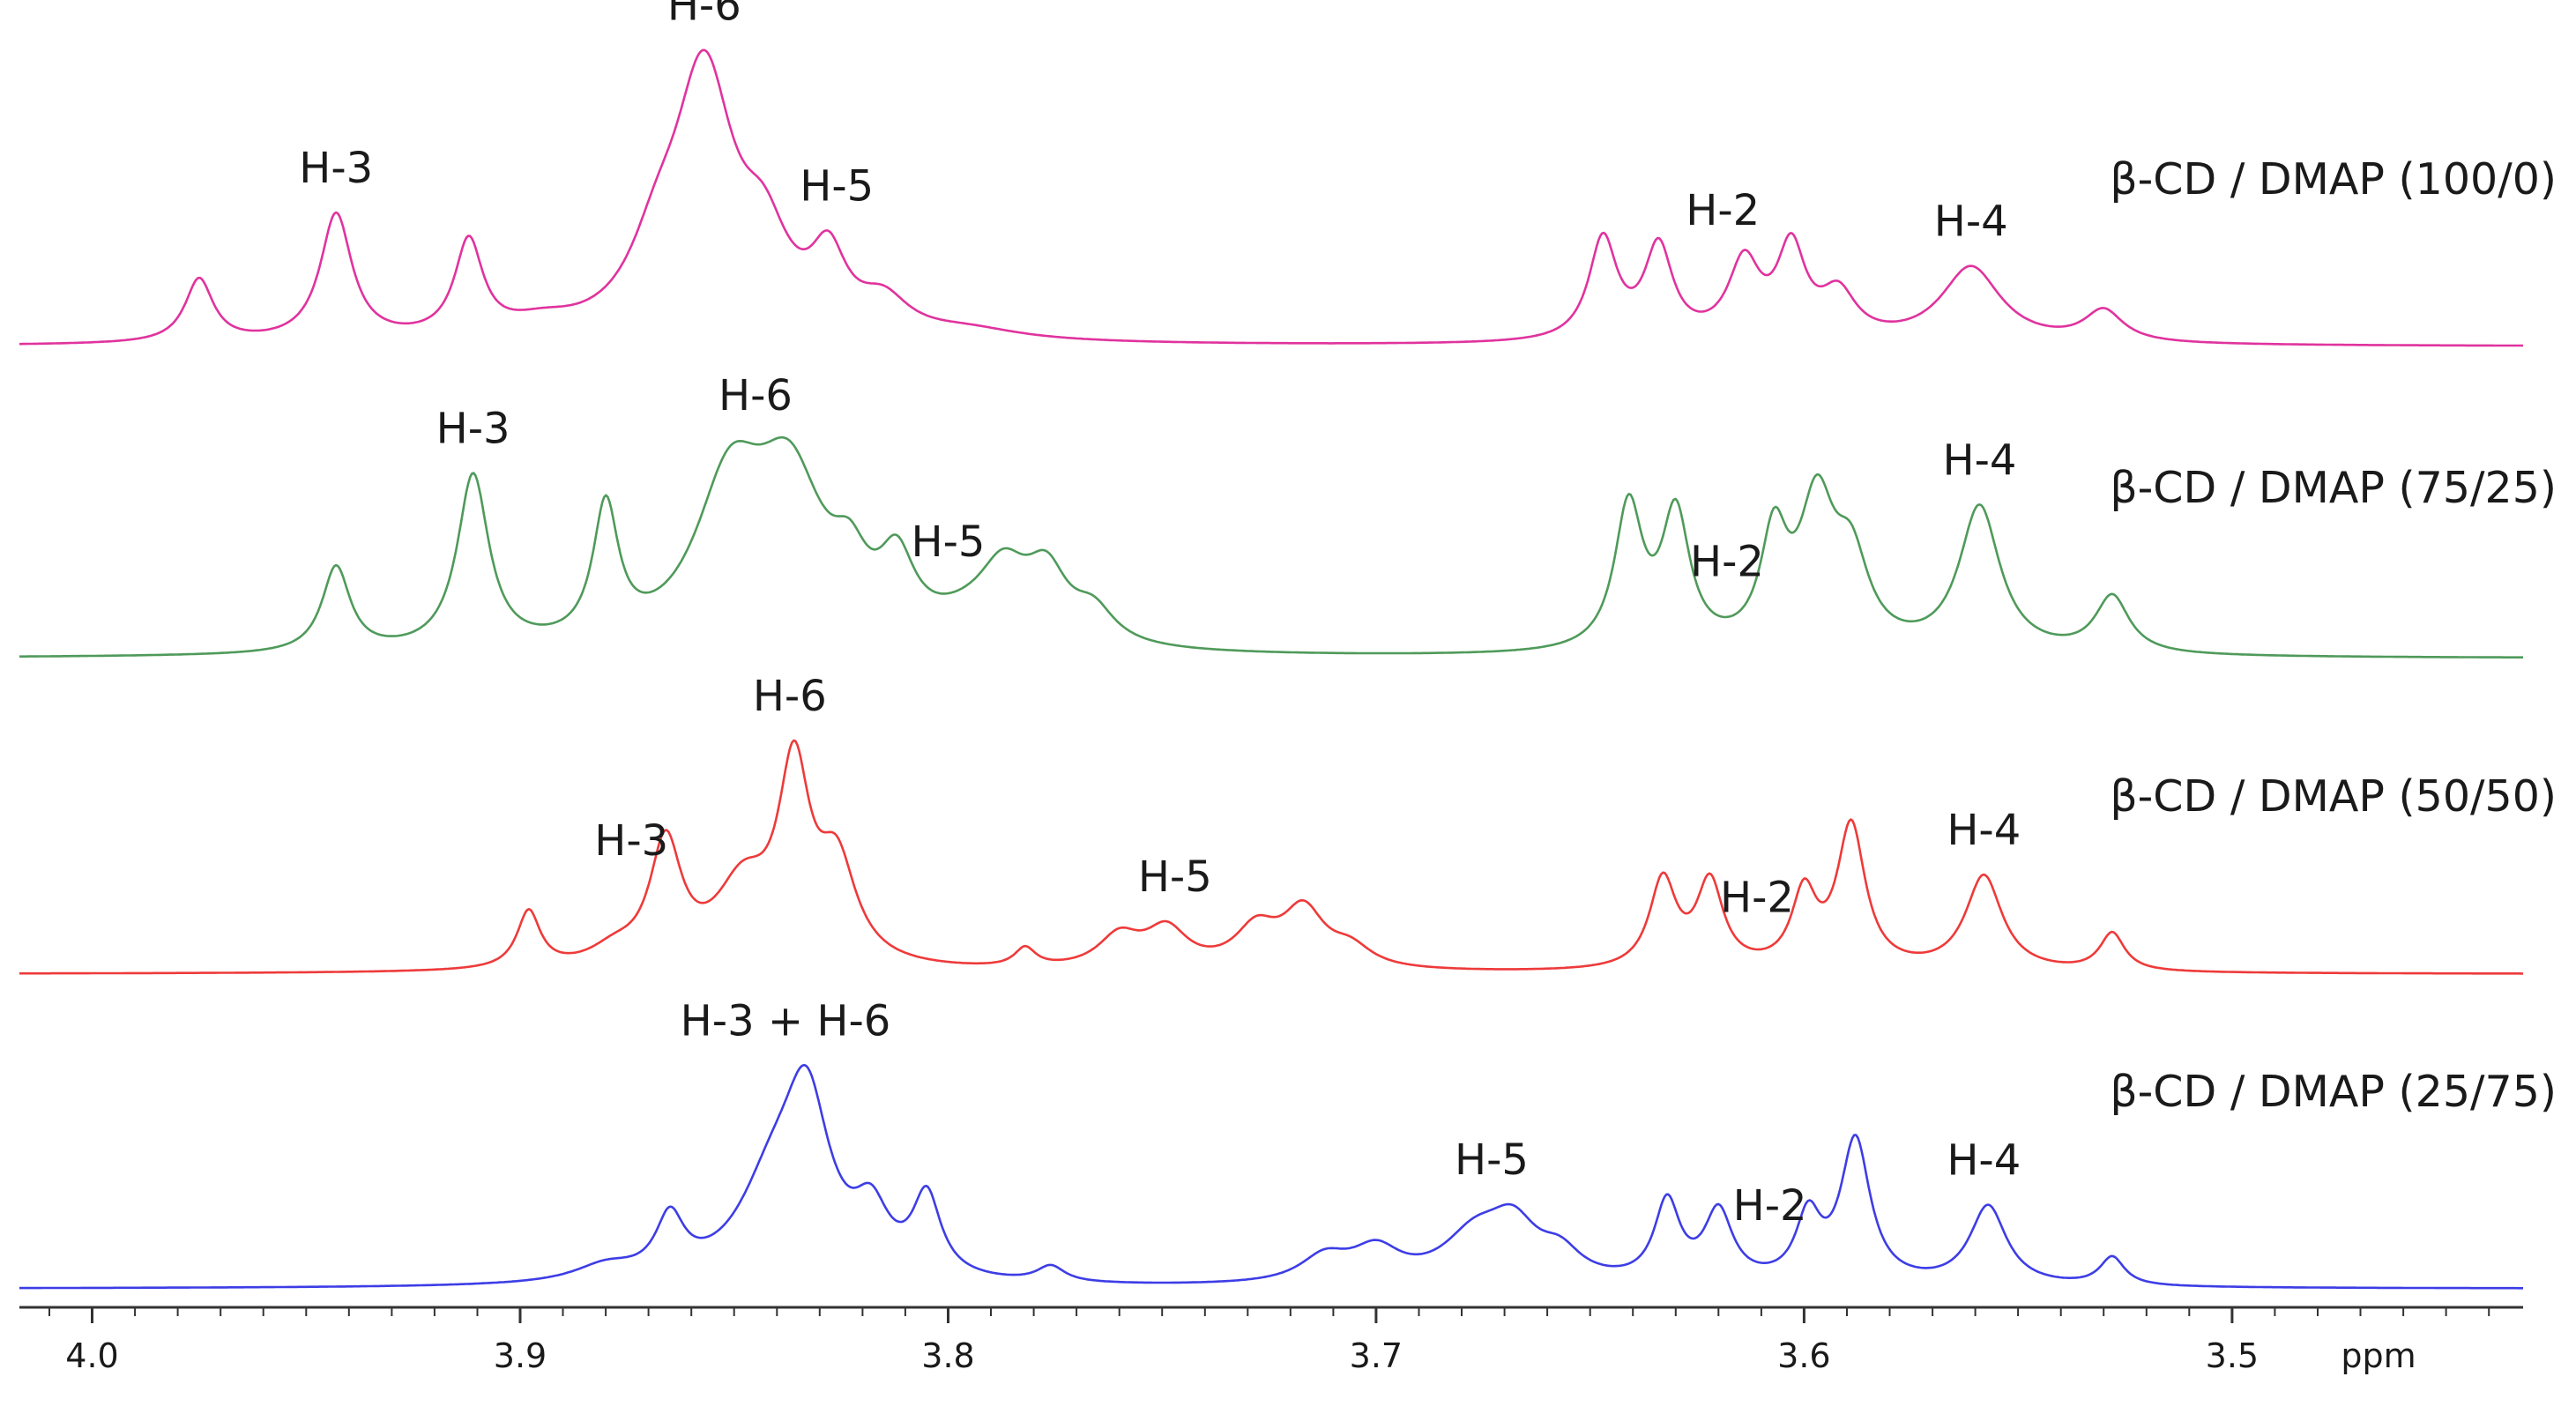 This screenshot has width=2576, height=1414. What do you see at coordinates (2333, 180) in the screenshot?
I see `trace-label-1: β-CD / DMAP (100/0)` at bounding box center [2333, 180].